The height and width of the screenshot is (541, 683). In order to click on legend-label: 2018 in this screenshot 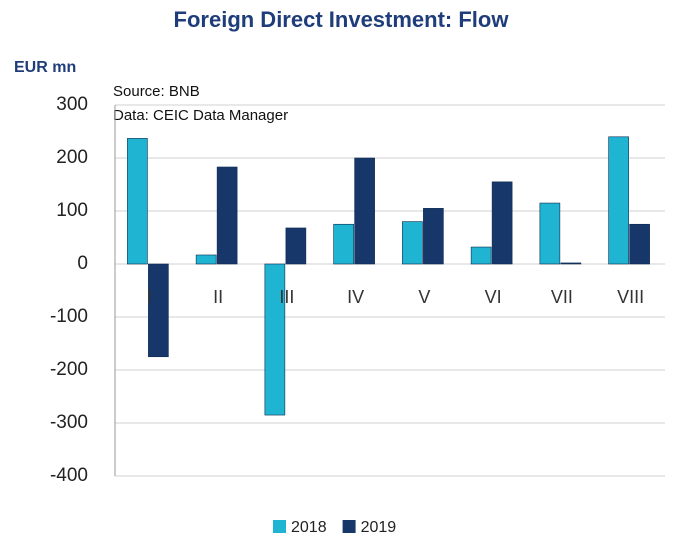, I will do `click(309, 527)`.